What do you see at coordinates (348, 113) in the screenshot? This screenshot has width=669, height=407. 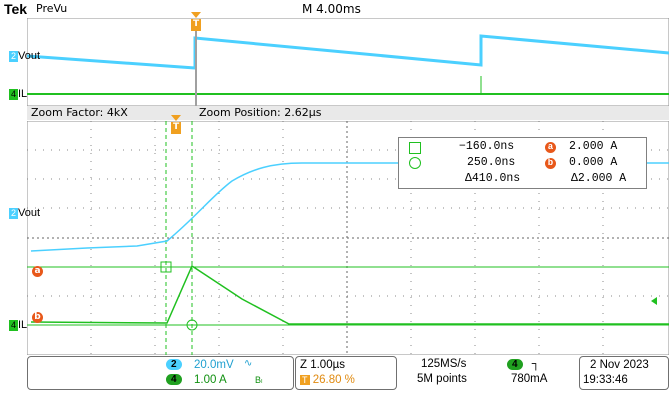 I see `zoom-info-bar: Zoom Factor: 4kX Zoom Position: 2.62µs` at bounding box center [348, 113].